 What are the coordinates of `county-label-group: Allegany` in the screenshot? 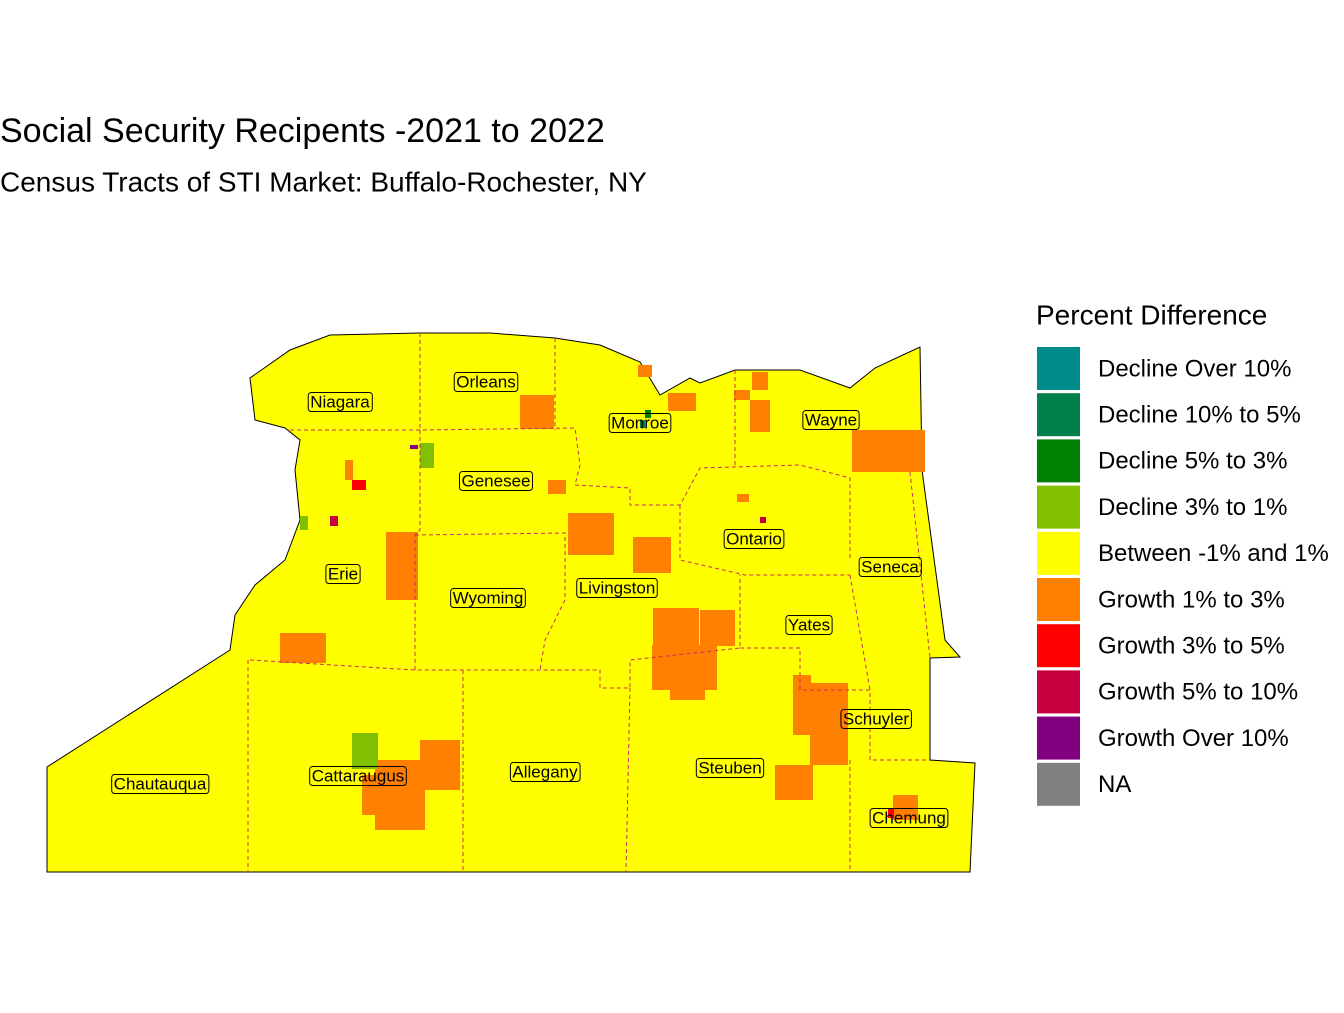 It's located at (545, 771).